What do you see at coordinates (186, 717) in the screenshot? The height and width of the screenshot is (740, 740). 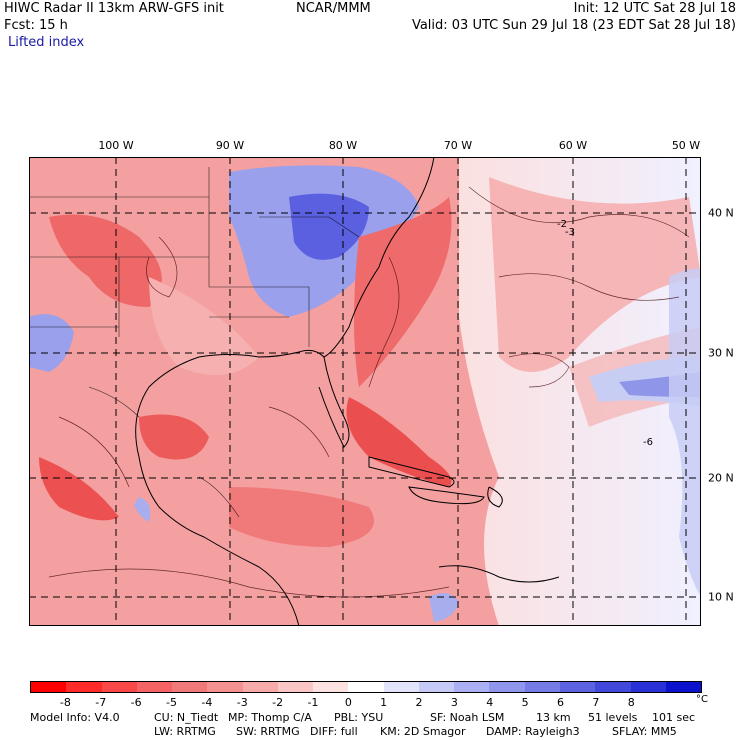 I see `footer-item: CU: N_Tiedt` at bounding box center [186, 717].